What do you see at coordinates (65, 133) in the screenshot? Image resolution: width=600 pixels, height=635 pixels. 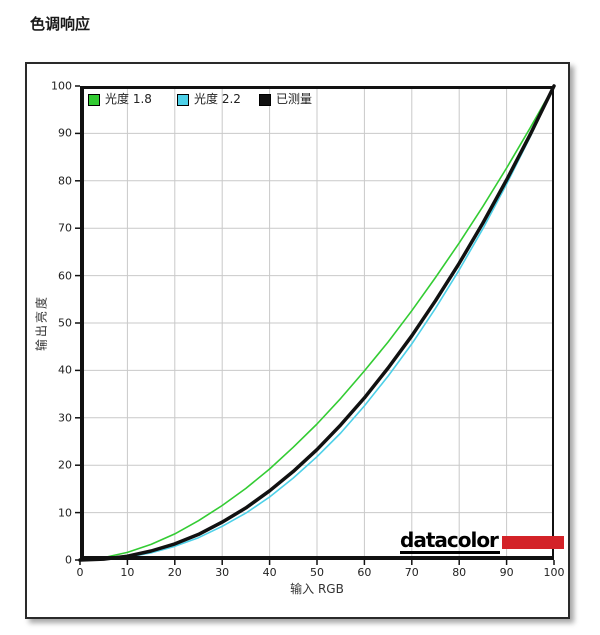 I see `y-tick-label: 90` at bounding box center [65, 133].